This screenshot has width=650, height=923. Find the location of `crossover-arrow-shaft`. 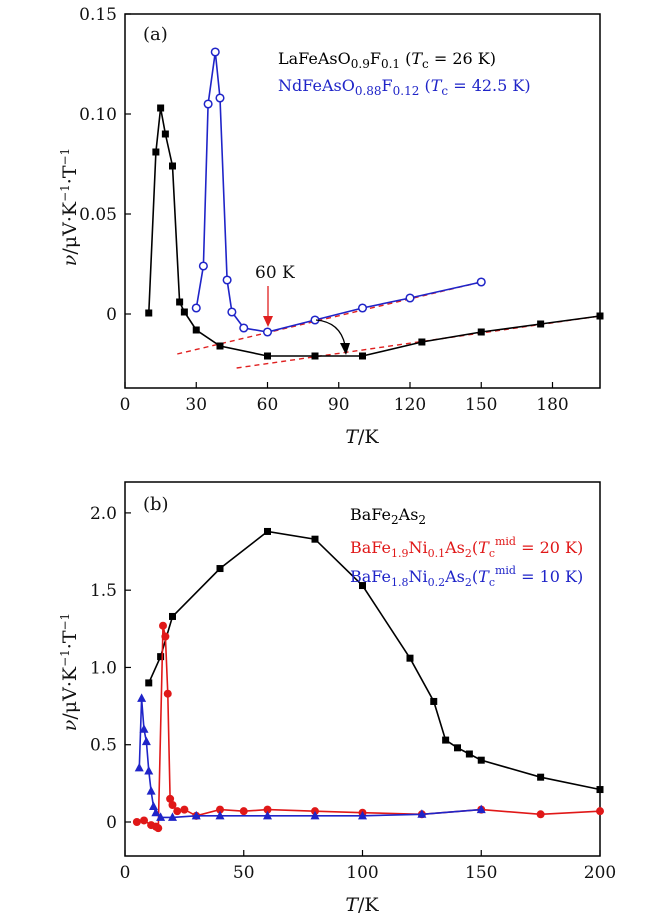

crossover-arrow-shaft is located at coordinates (330, 332).